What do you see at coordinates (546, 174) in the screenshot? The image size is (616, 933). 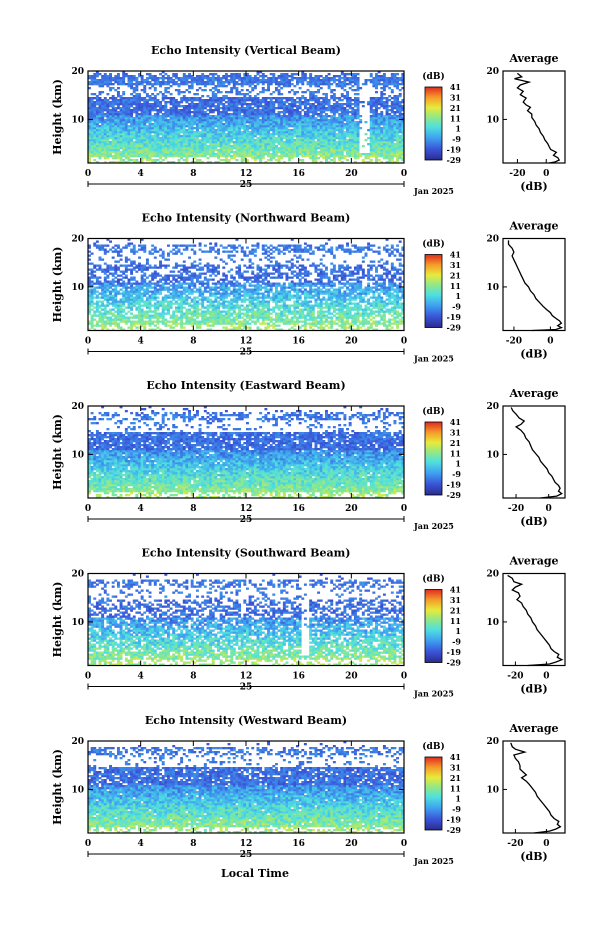 I see `profile-x-tick-label: 0` at bounding box center [546, 174].